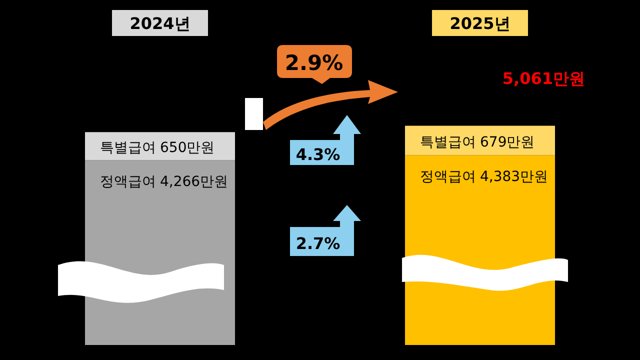 This screenshot has width=640, height=360. Describe the element at coordinates (480, 23) in the screenshot. I see `x-tick-label: 2025년` at that location.